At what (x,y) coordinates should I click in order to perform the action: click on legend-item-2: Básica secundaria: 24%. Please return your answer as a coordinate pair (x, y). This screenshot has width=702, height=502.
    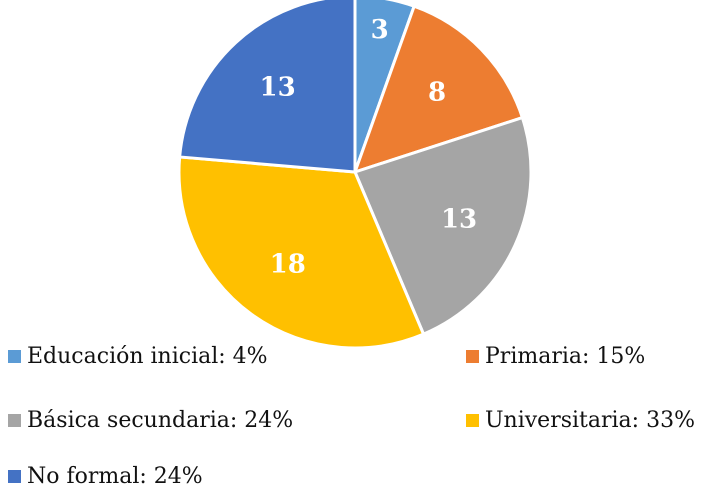
    Looking at the image, I should click on (150, 420).